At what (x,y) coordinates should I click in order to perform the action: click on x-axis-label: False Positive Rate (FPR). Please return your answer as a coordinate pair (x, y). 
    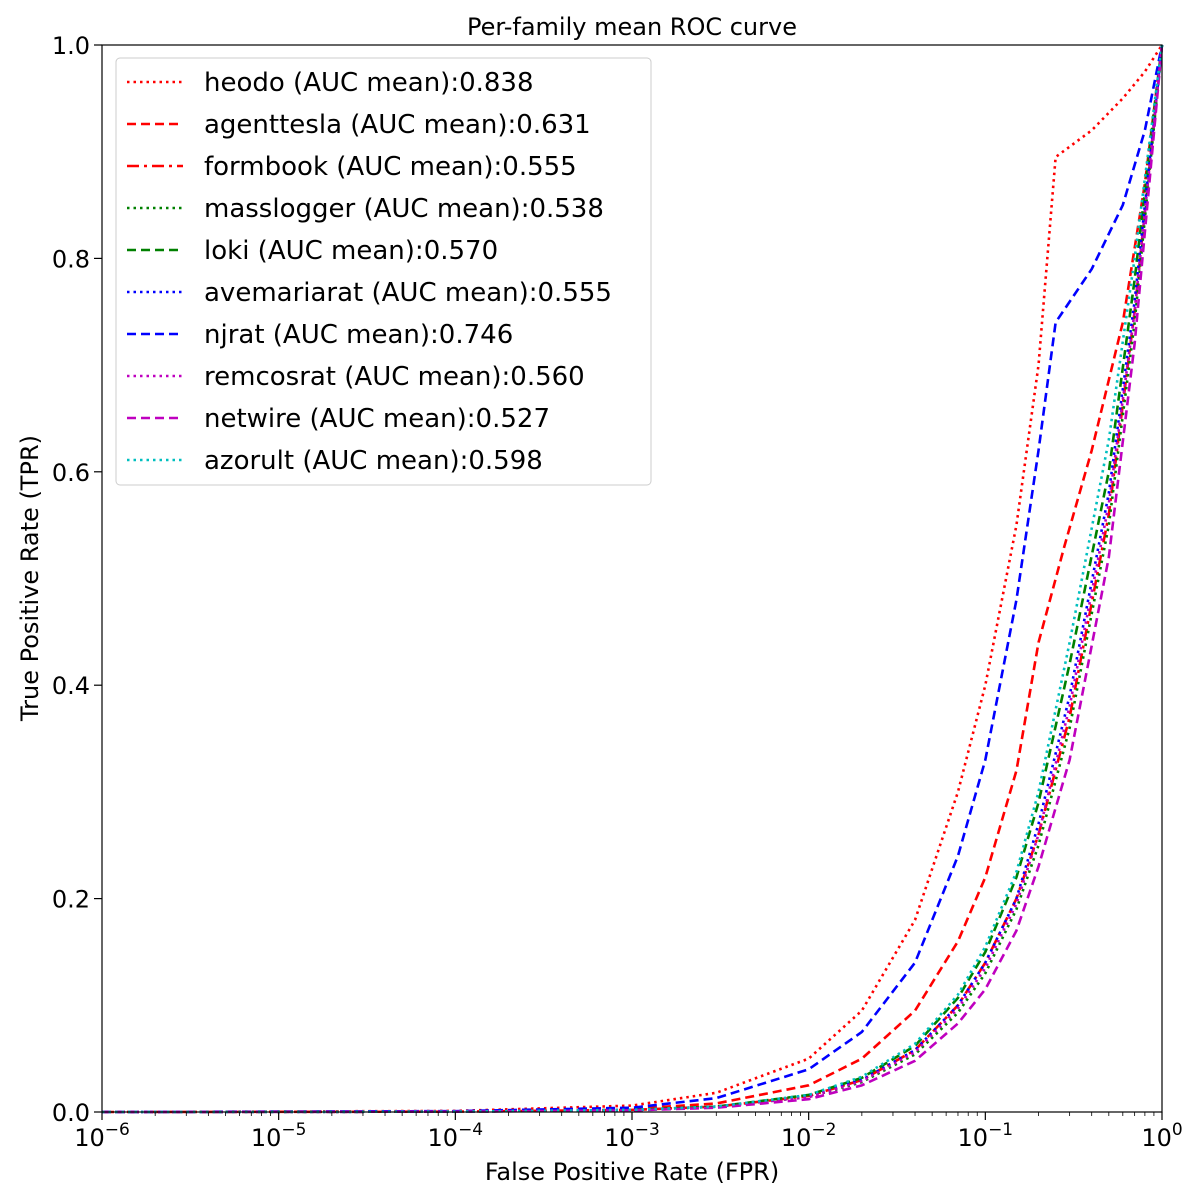
    Looking at the image, I should click on (632, 1172).